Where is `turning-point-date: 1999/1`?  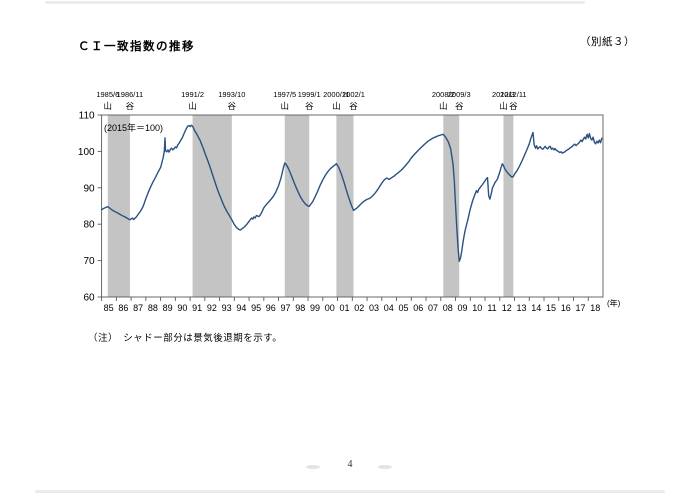 turning-point-date: 1999/1 is located at coordinates (309, 94).